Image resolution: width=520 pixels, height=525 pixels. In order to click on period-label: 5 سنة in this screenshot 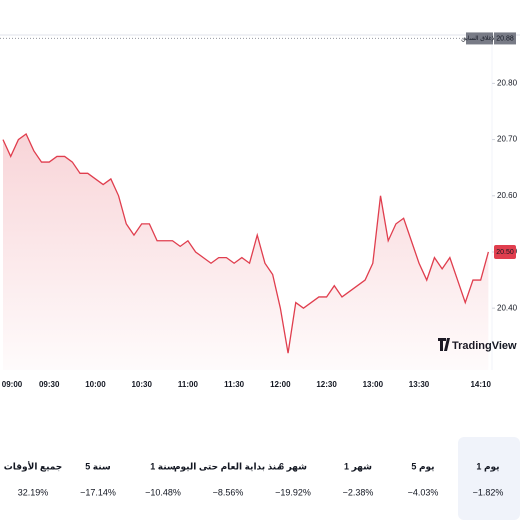, I will do `click(98, 466)`.